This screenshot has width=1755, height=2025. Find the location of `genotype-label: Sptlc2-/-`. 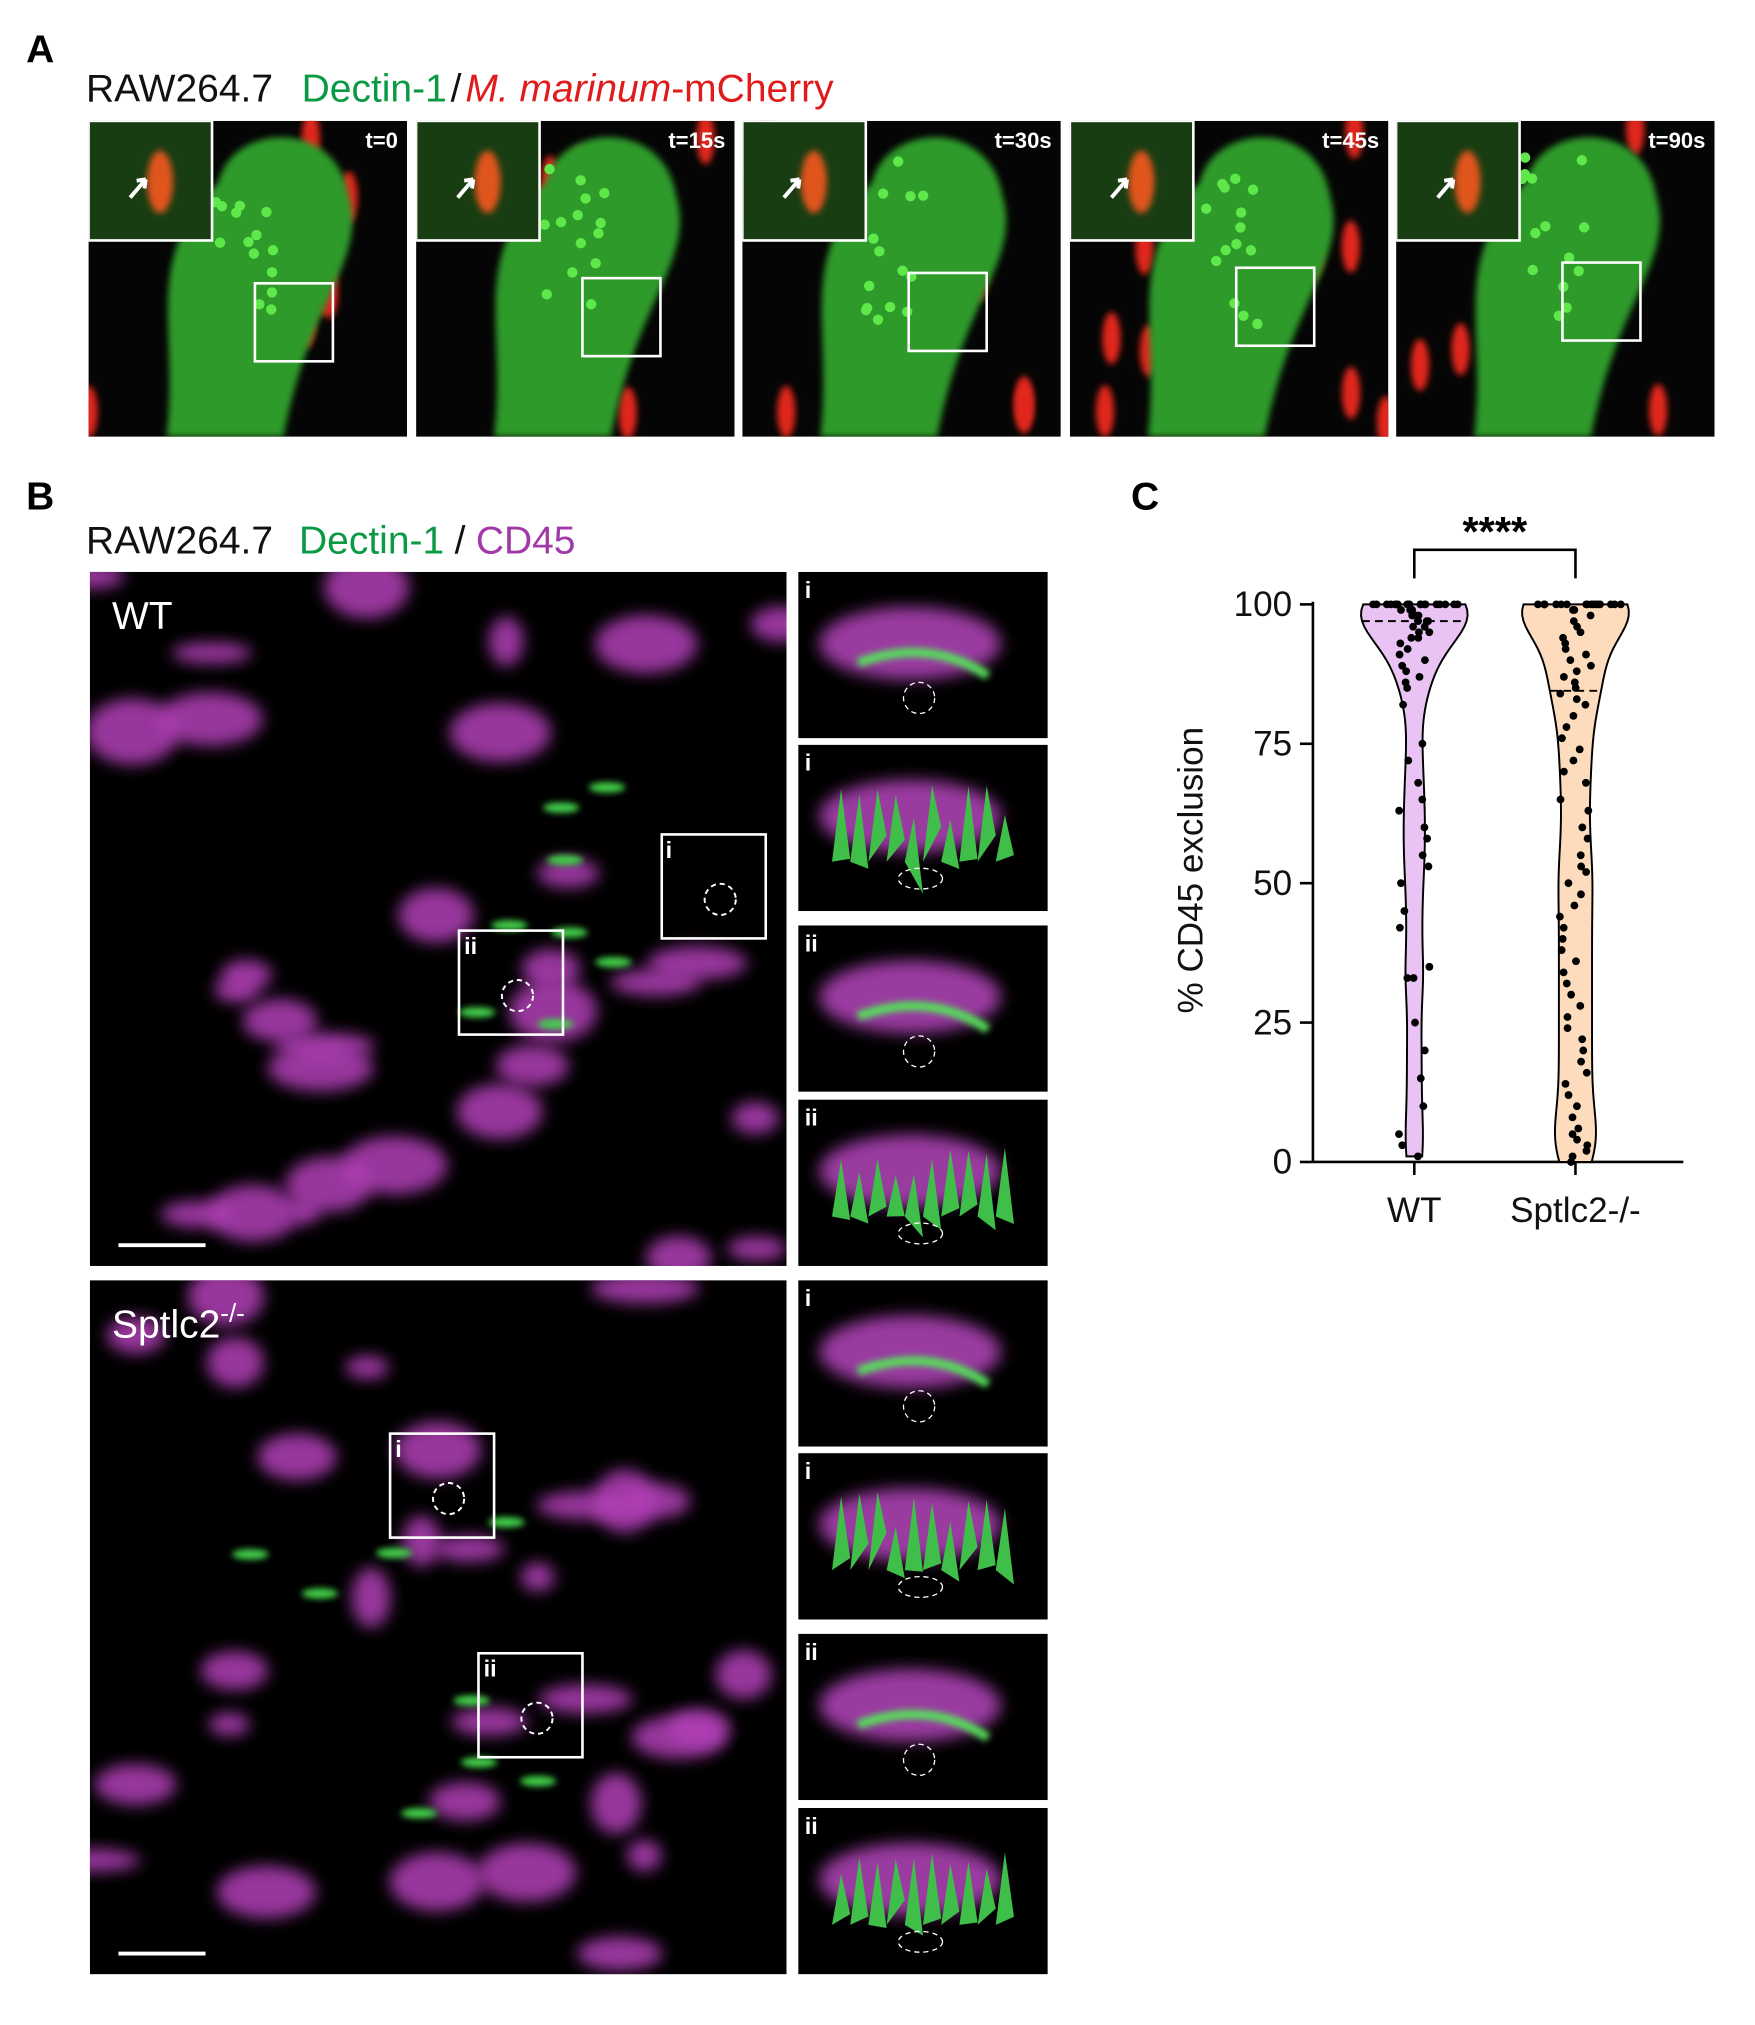

genotype-label: Sptlc2-/- is located at coordinates (178, 1322).